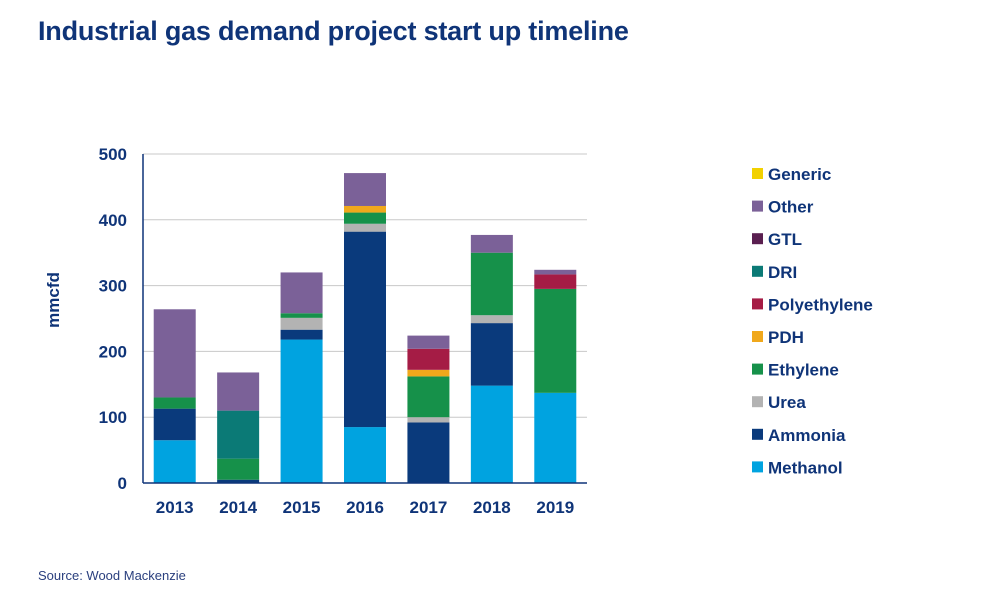 The height and width of the screenshot is (600, 1000). Describe the element at coordinates (53, 300) in the screenshot. I see `y-axis-title: mmcfd` at that location.